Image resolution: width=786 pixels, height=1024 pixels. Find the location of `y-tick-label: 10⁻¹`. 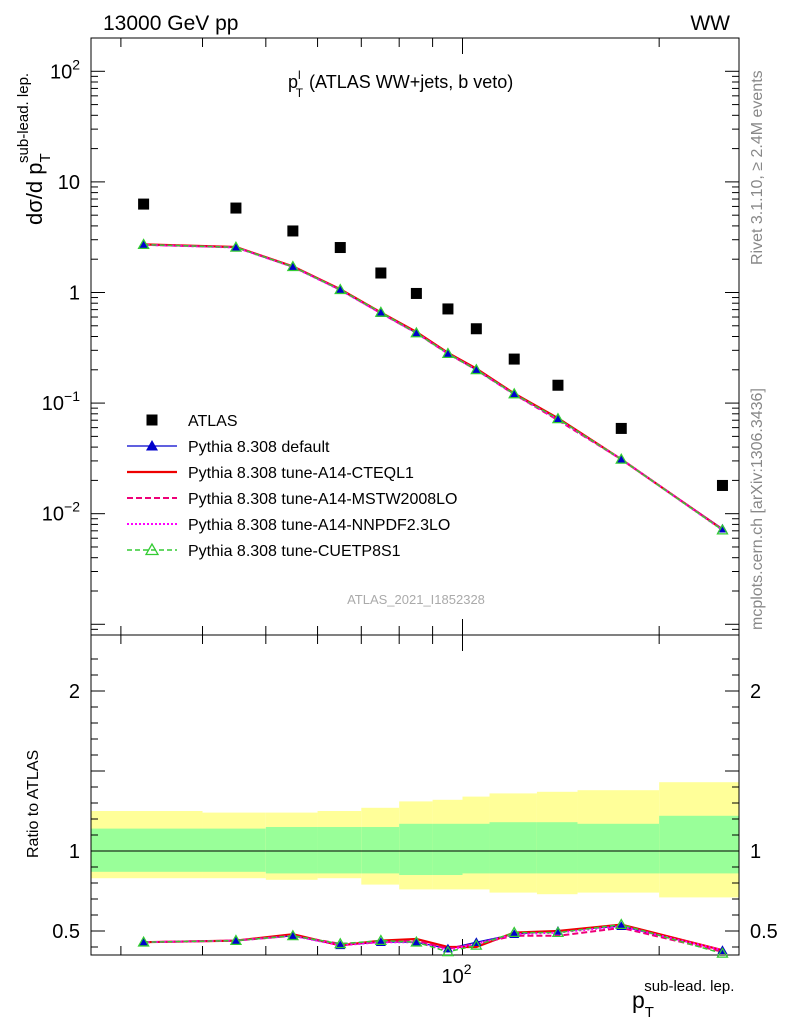

y-tick-label: 10⁻¹ is located at coordinates (61, 401).